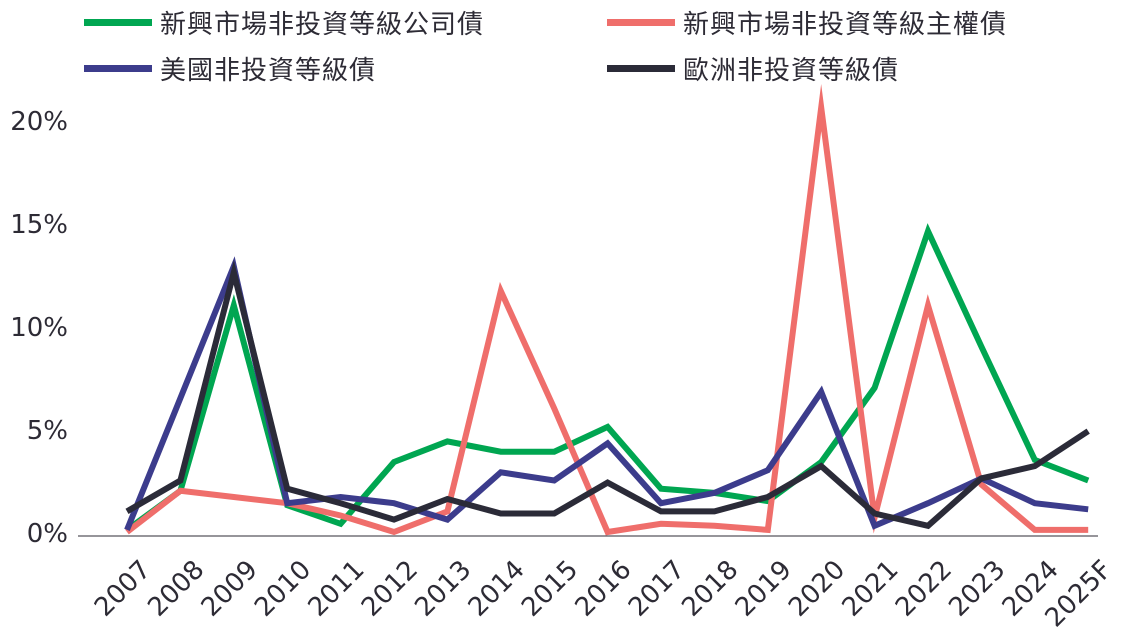  What do you see at coordinates (39, 328) in the screenshot?
I see `y-tick-label: 10%` at bounding box center [39, 328].